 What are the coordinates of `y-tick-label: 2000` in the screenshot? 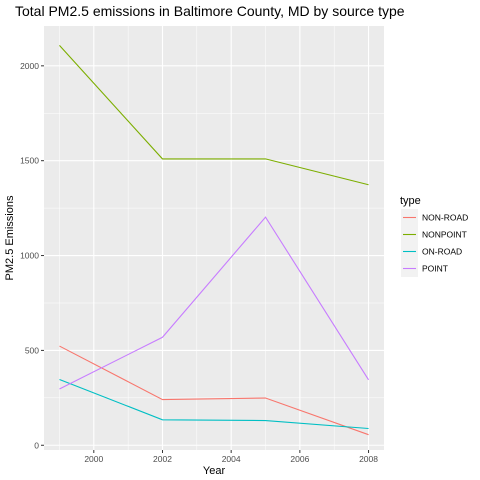 It's located at (29, 66).